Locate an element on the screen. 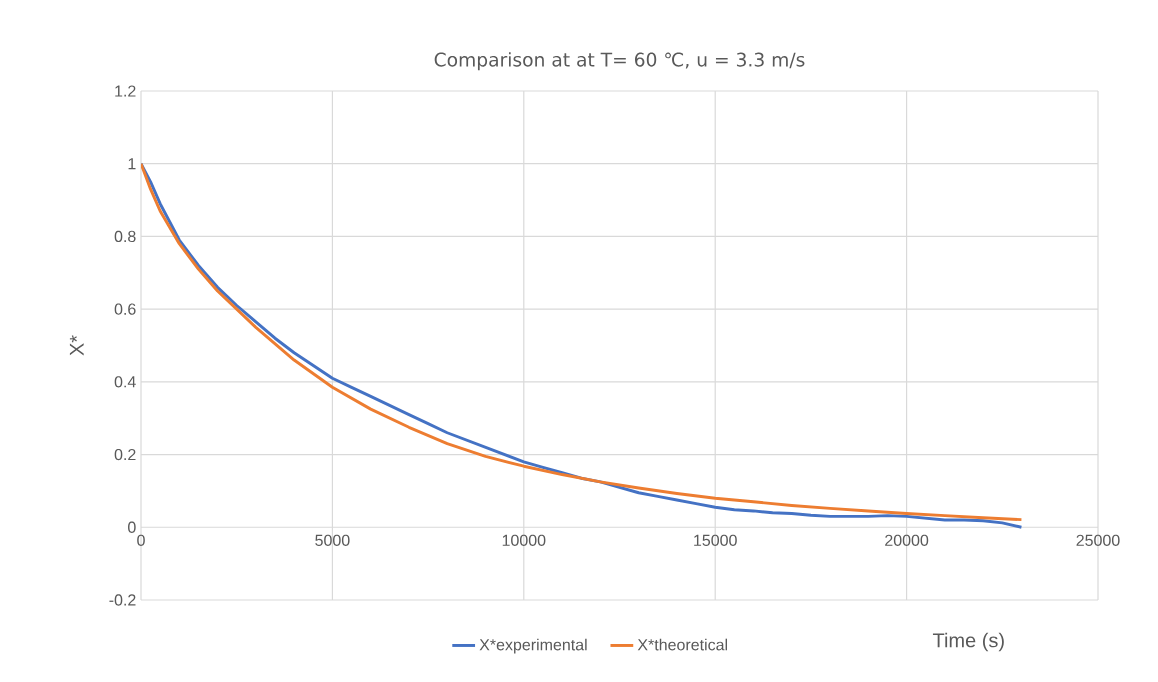  x-tick-label: 10000 is located at coordinates (524, 540).